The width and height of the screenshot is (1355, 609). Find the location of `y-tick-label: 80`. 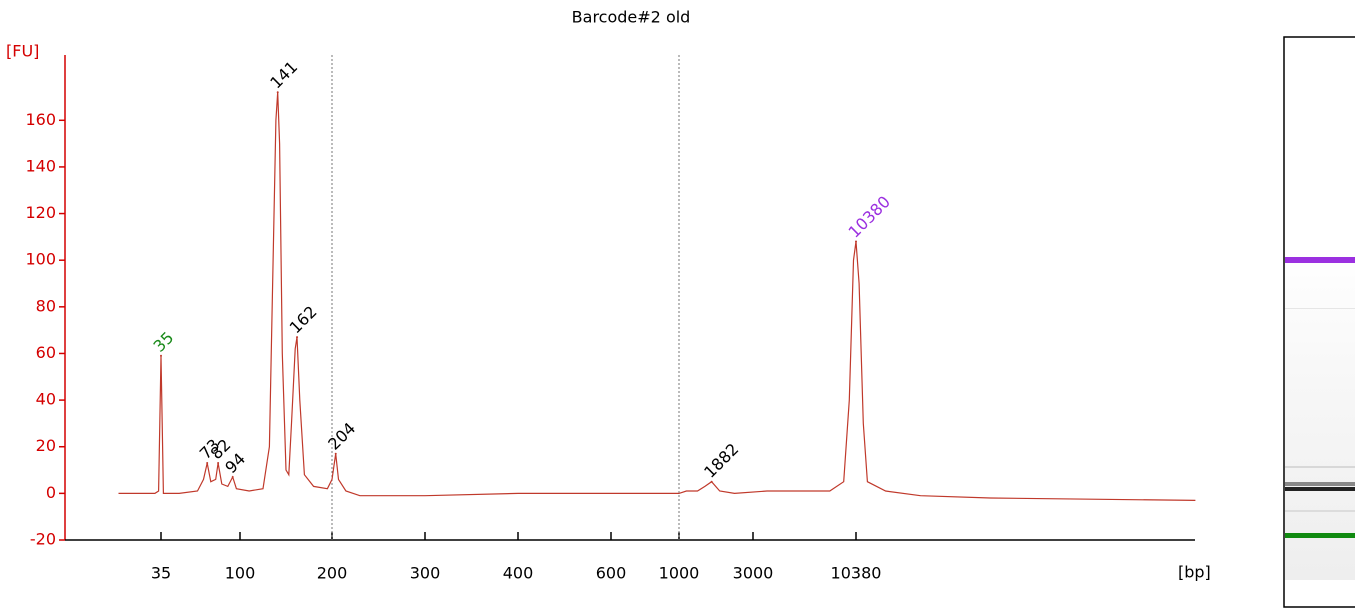

y-tick-label: 80 is located at coordinates (46, 305).